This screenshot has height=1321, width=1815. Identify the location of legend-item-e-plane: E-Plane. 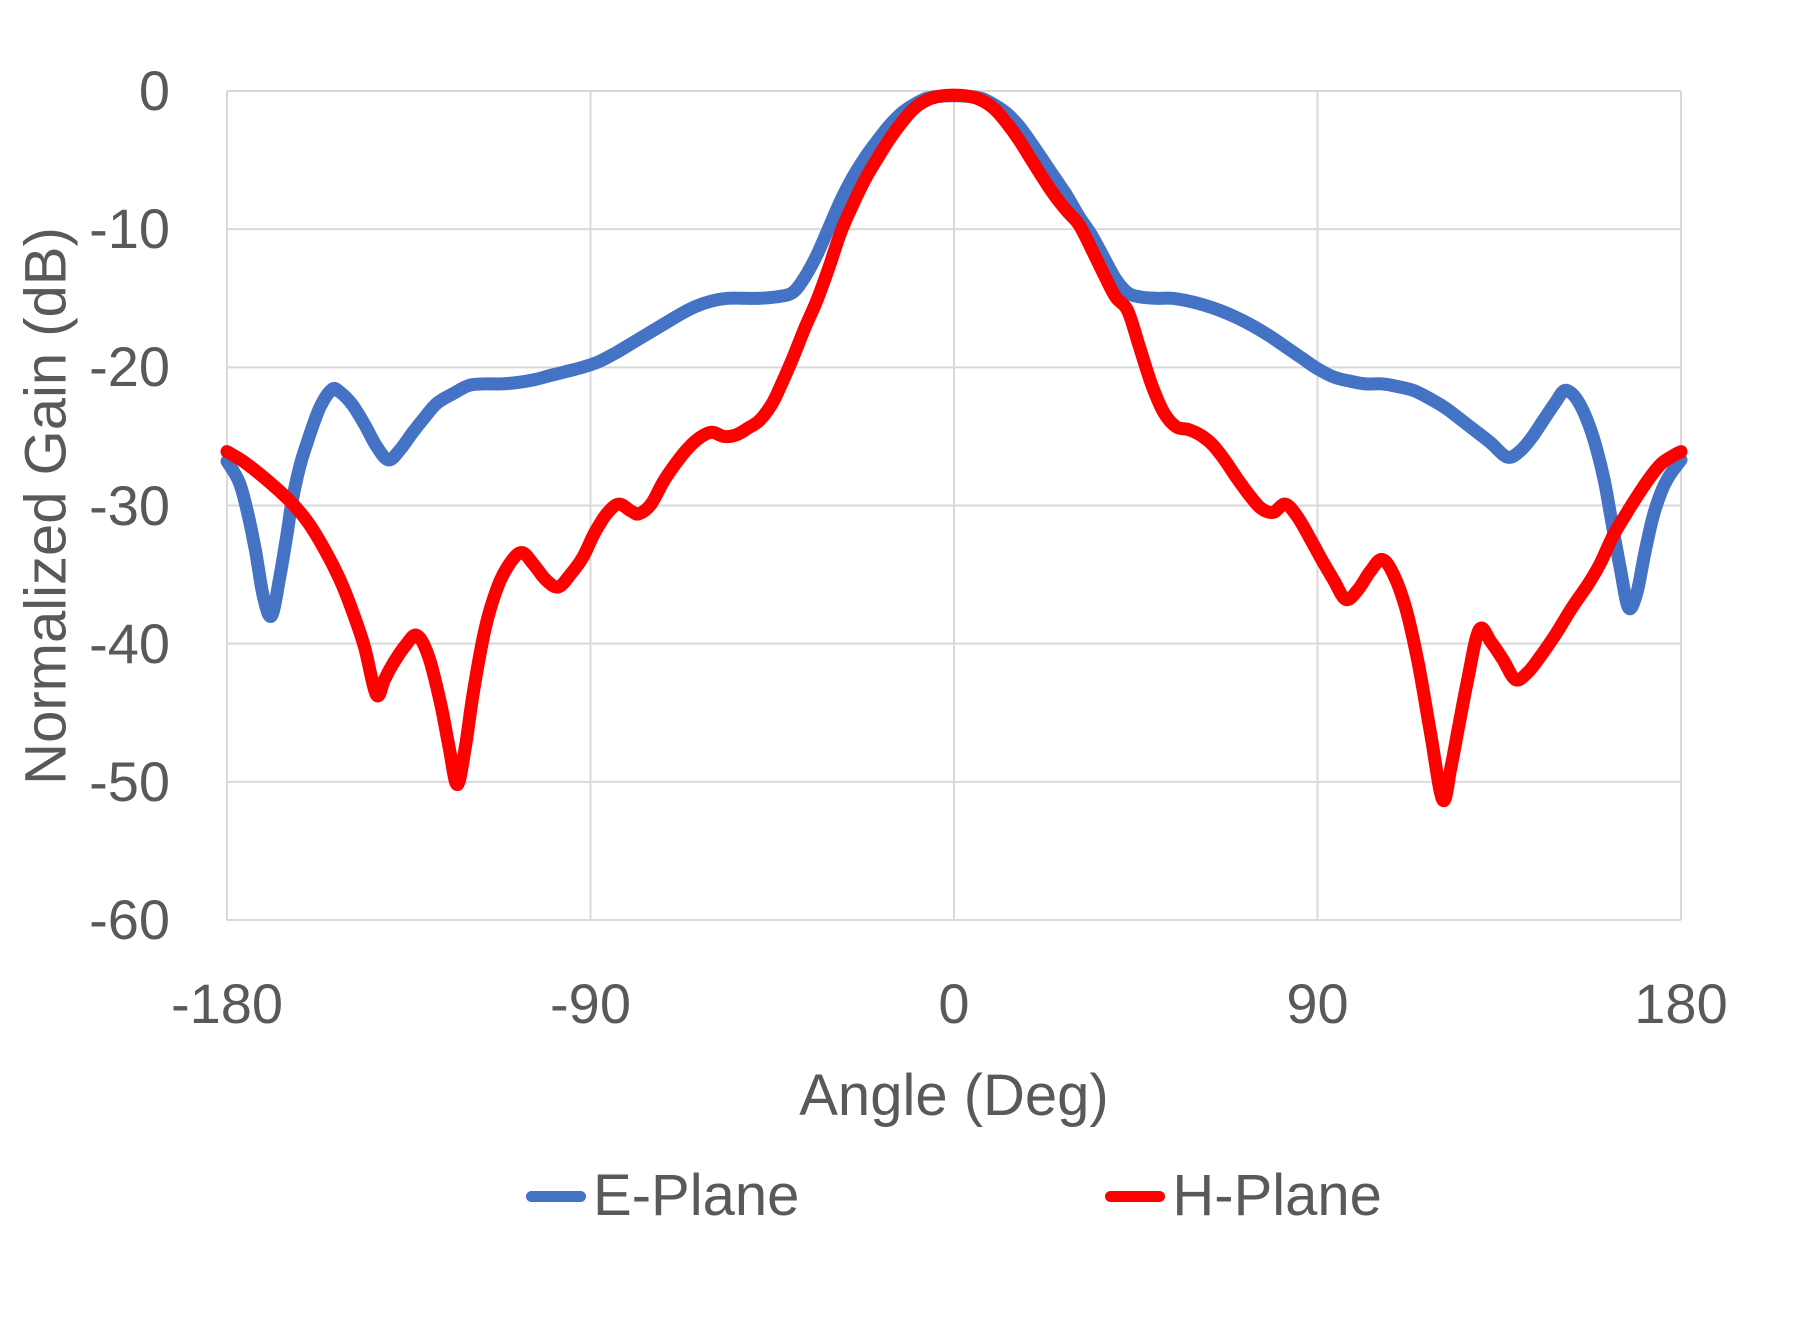
(662, 1196).